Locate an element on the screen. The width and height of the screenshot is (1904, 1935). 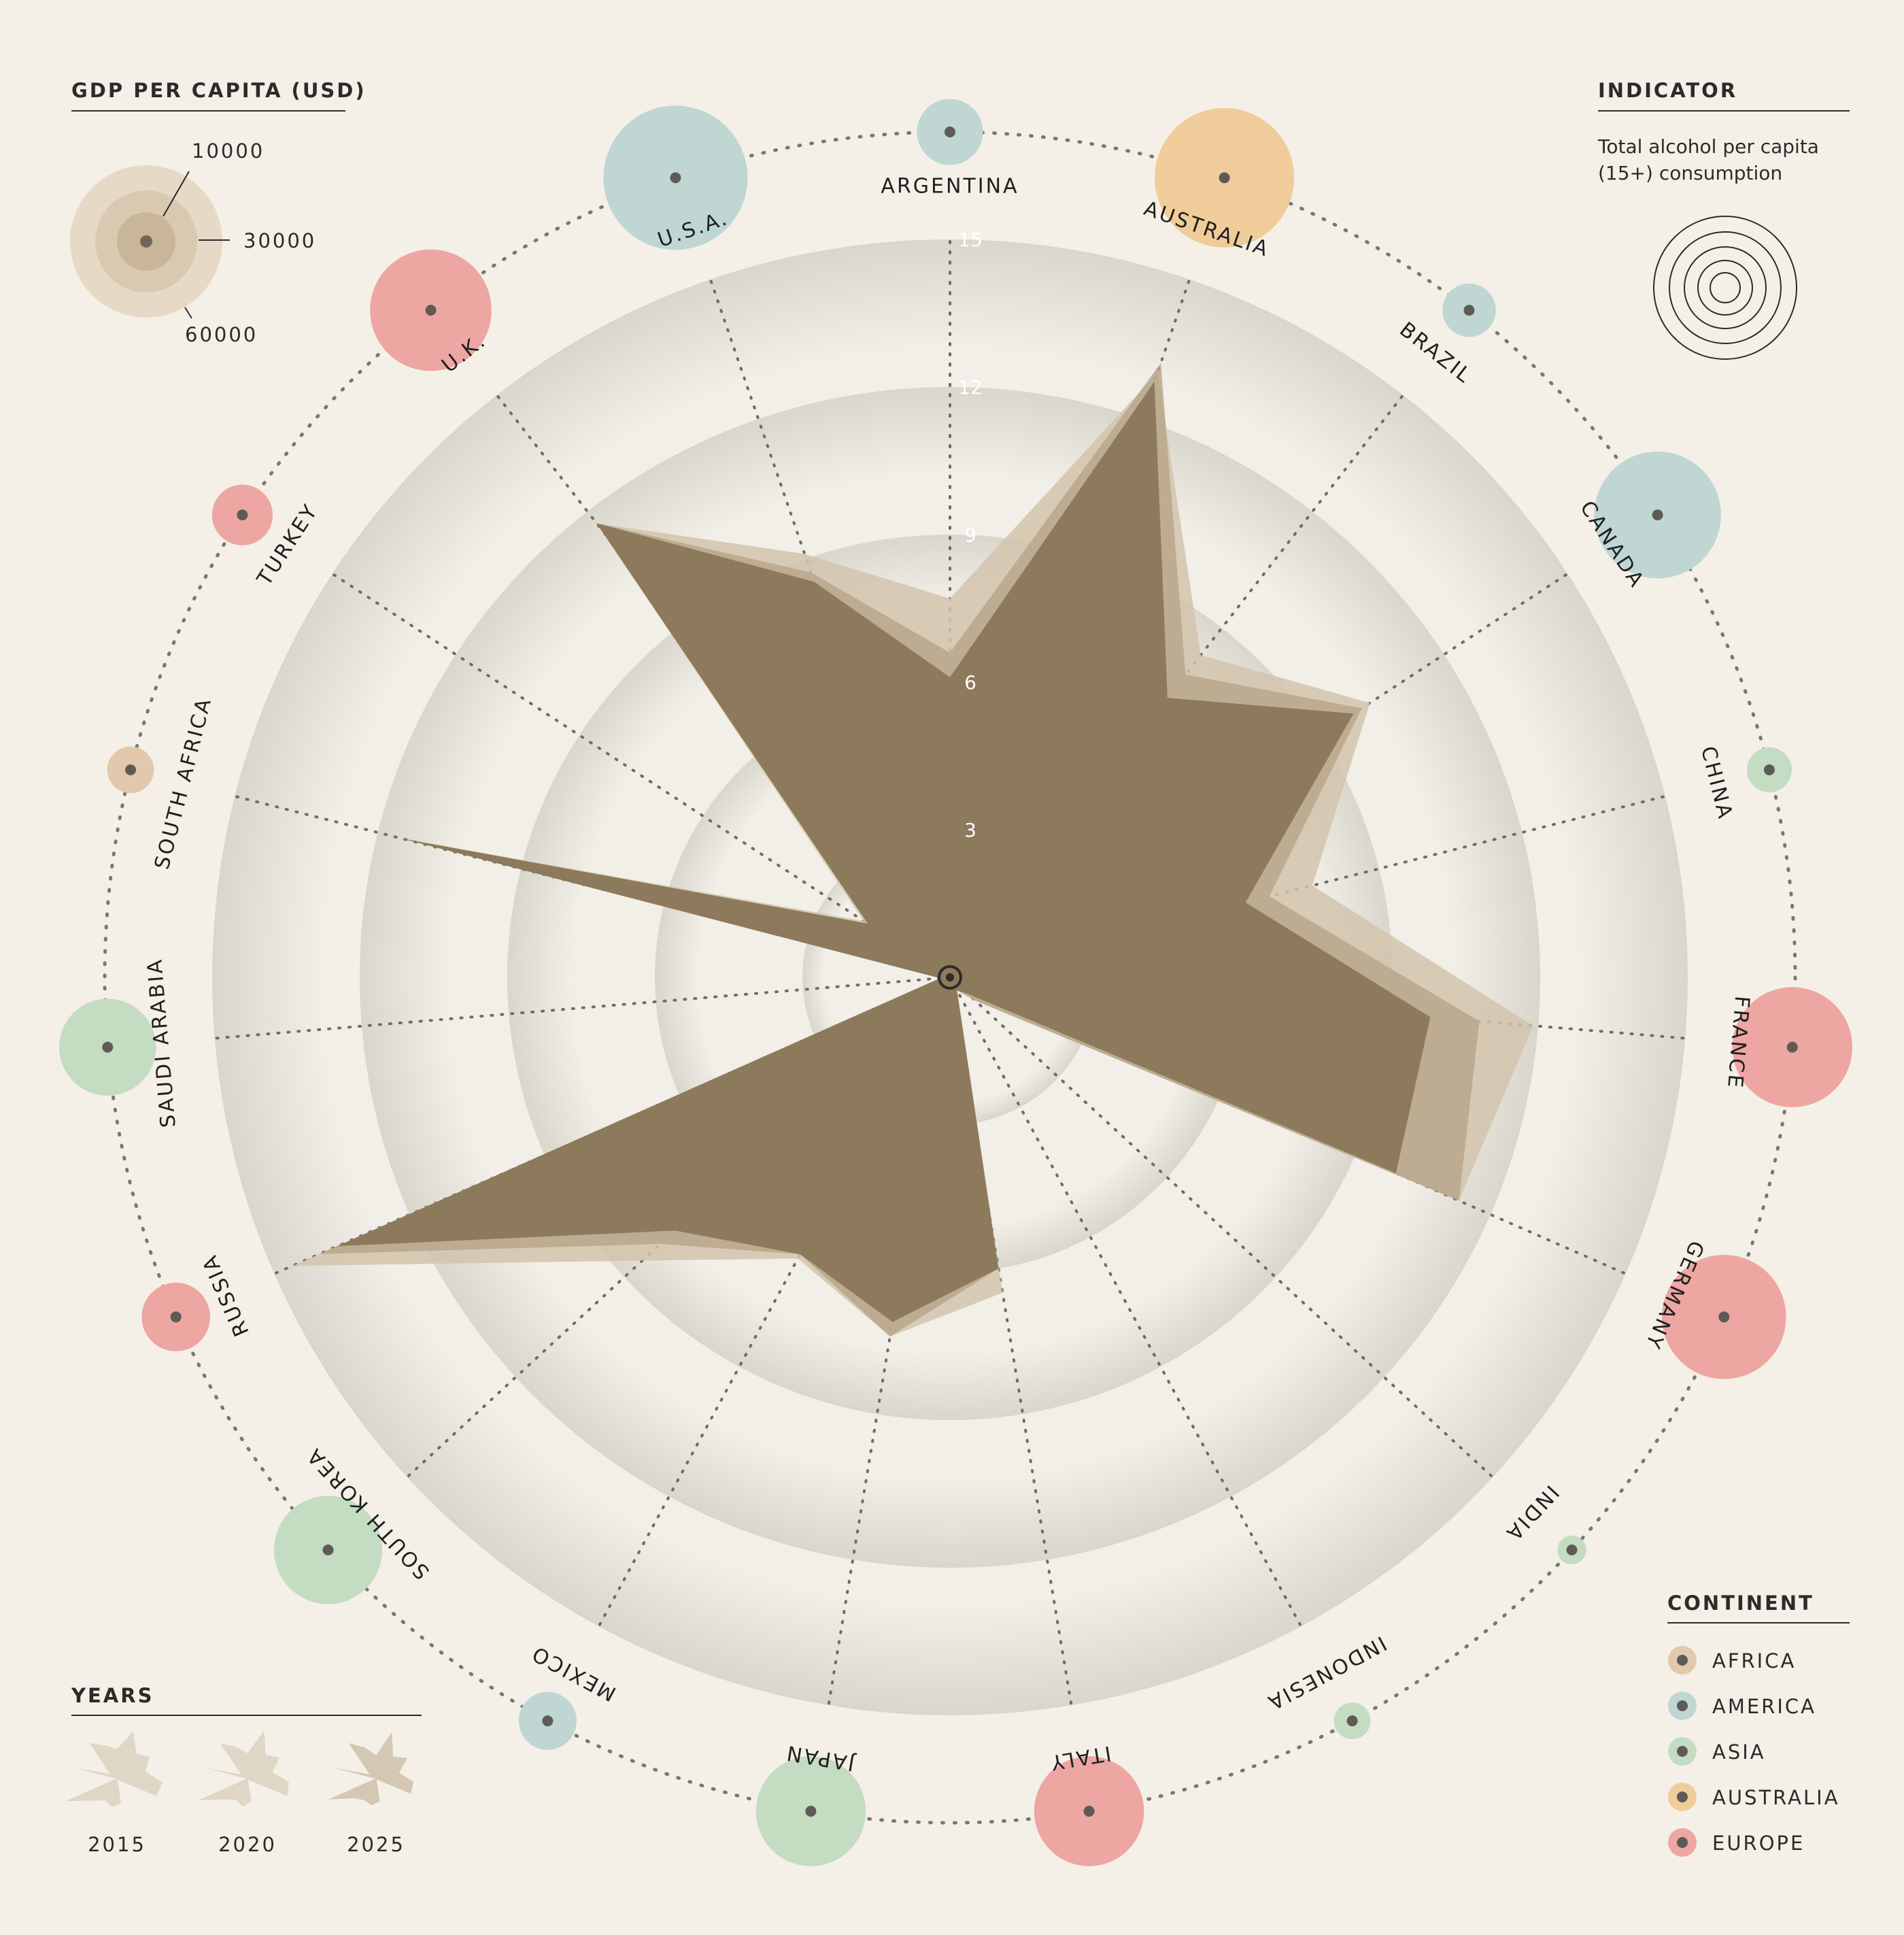
tick-label-12: 12 is located at coordinates (971, 387).